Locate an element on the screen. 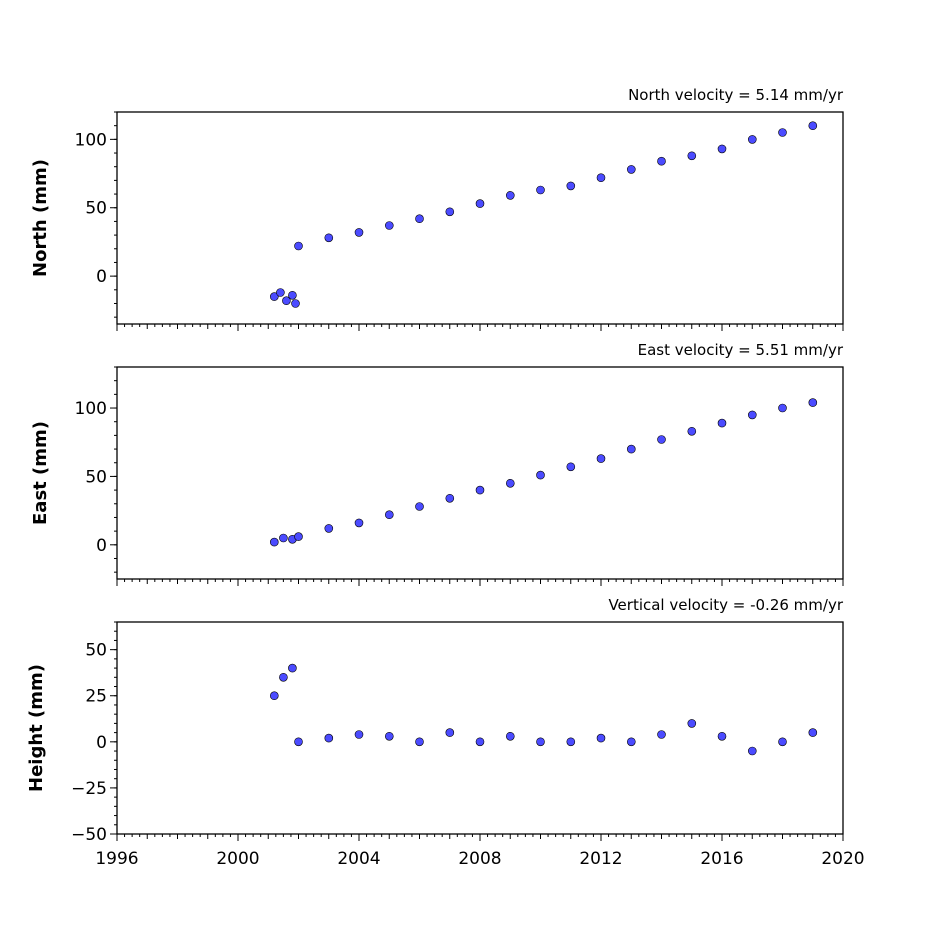 This screenshot has width=937, height=937. east-title: East velocity = 5.51 mm/yr is located at coordinates (741, 350).